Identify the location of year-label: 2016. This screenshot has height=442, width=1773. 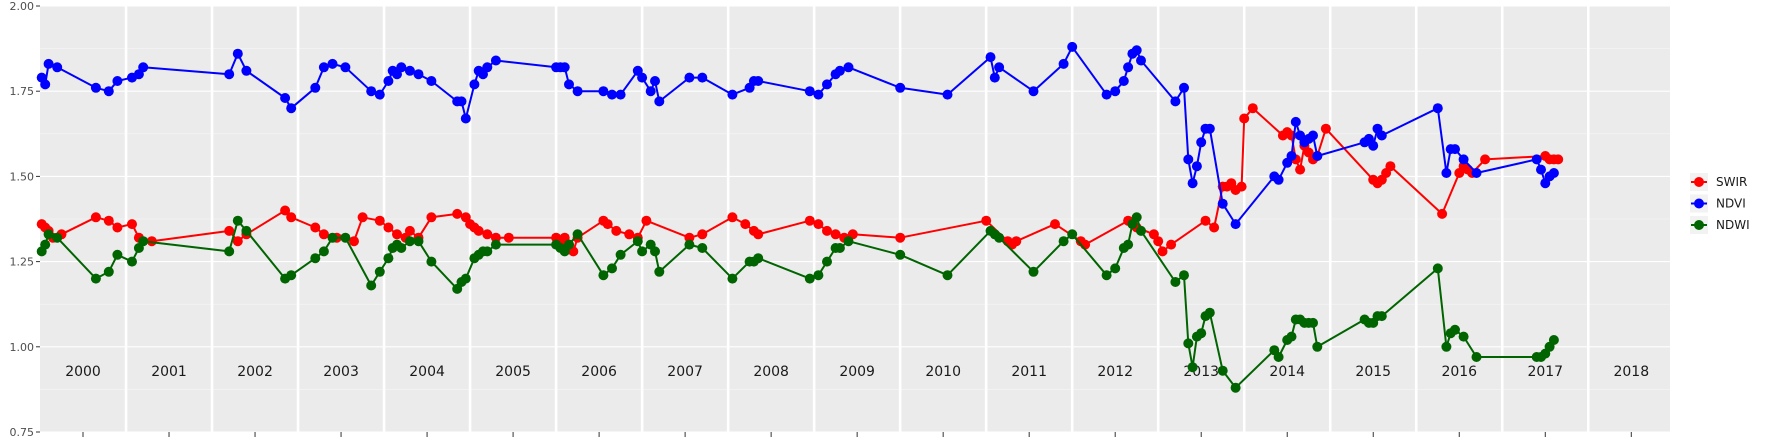
(1459, 372).